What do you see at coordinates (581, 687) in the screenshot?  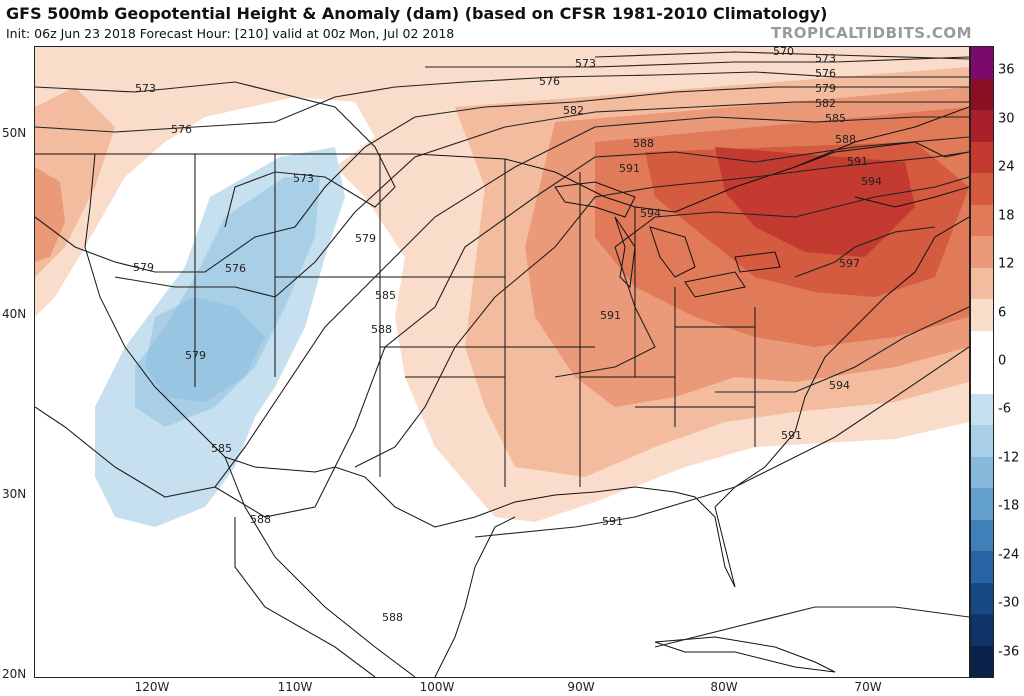 I see `lon-label-90w: 90W` at bounding box center [581, 687].